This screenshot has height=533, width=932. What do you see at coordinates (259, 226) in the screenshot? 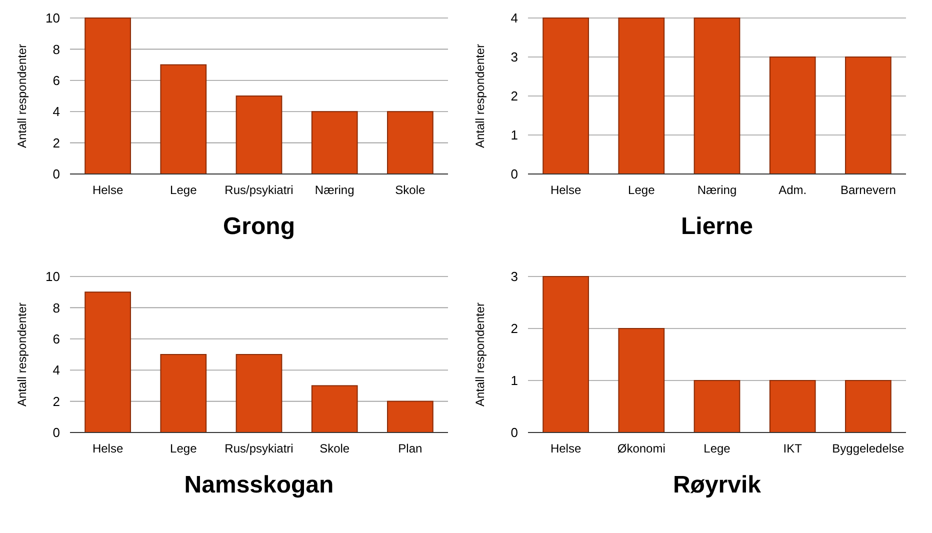
I see `text: Grong` at bounding box center [259, 226].